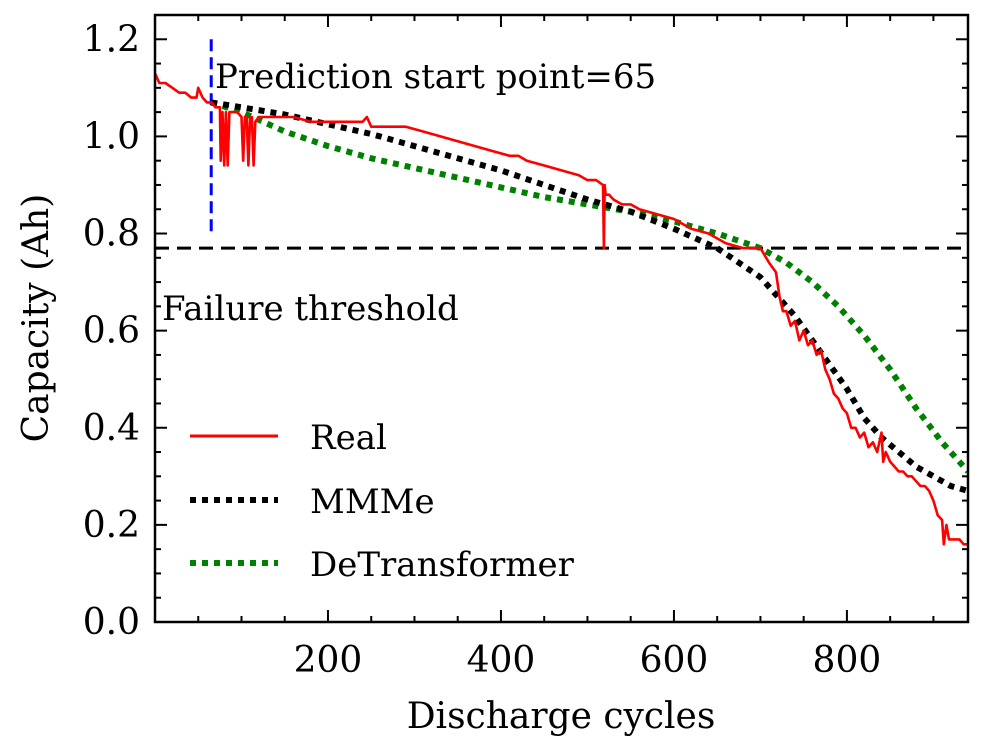 The width and height of the screenshot is (983, 752). What do you see at coordinates (348, 438) in the screenshot?
I see `legend-label-real: Real` at bounding box center [348, 438].